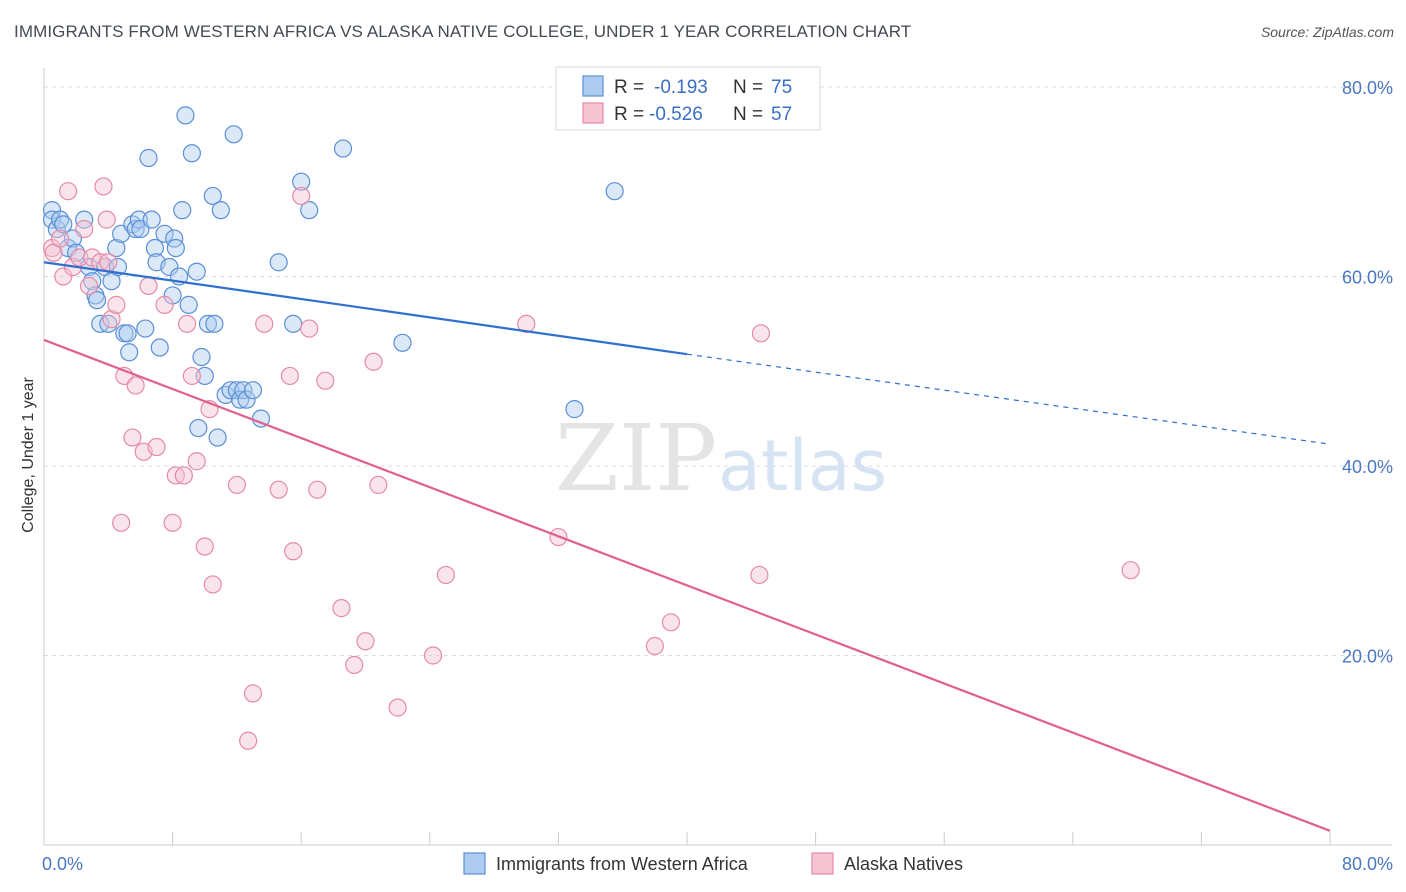 This screenshot has height=892, width=1406. What do you see at coordinates (688, 98) in the screenshot?
I see `legend: R = -0.193 N = 75 R = -0.526 N = 57` at bounding box center [688, 98].